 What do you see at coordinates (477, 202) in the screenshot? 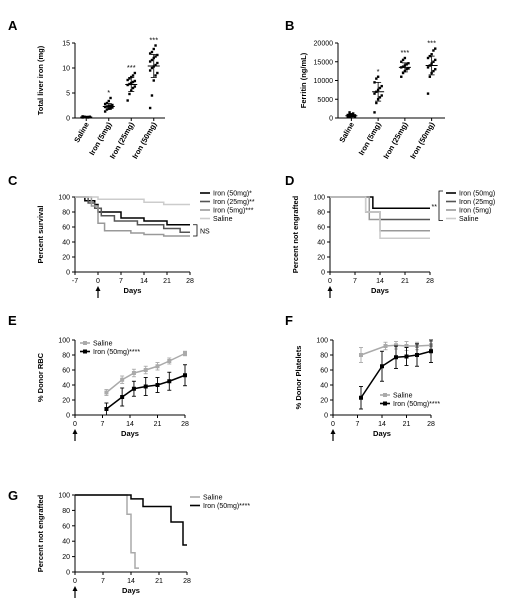
I see `legend-label: Iron (25mg)` at bounding box center [477, 202].